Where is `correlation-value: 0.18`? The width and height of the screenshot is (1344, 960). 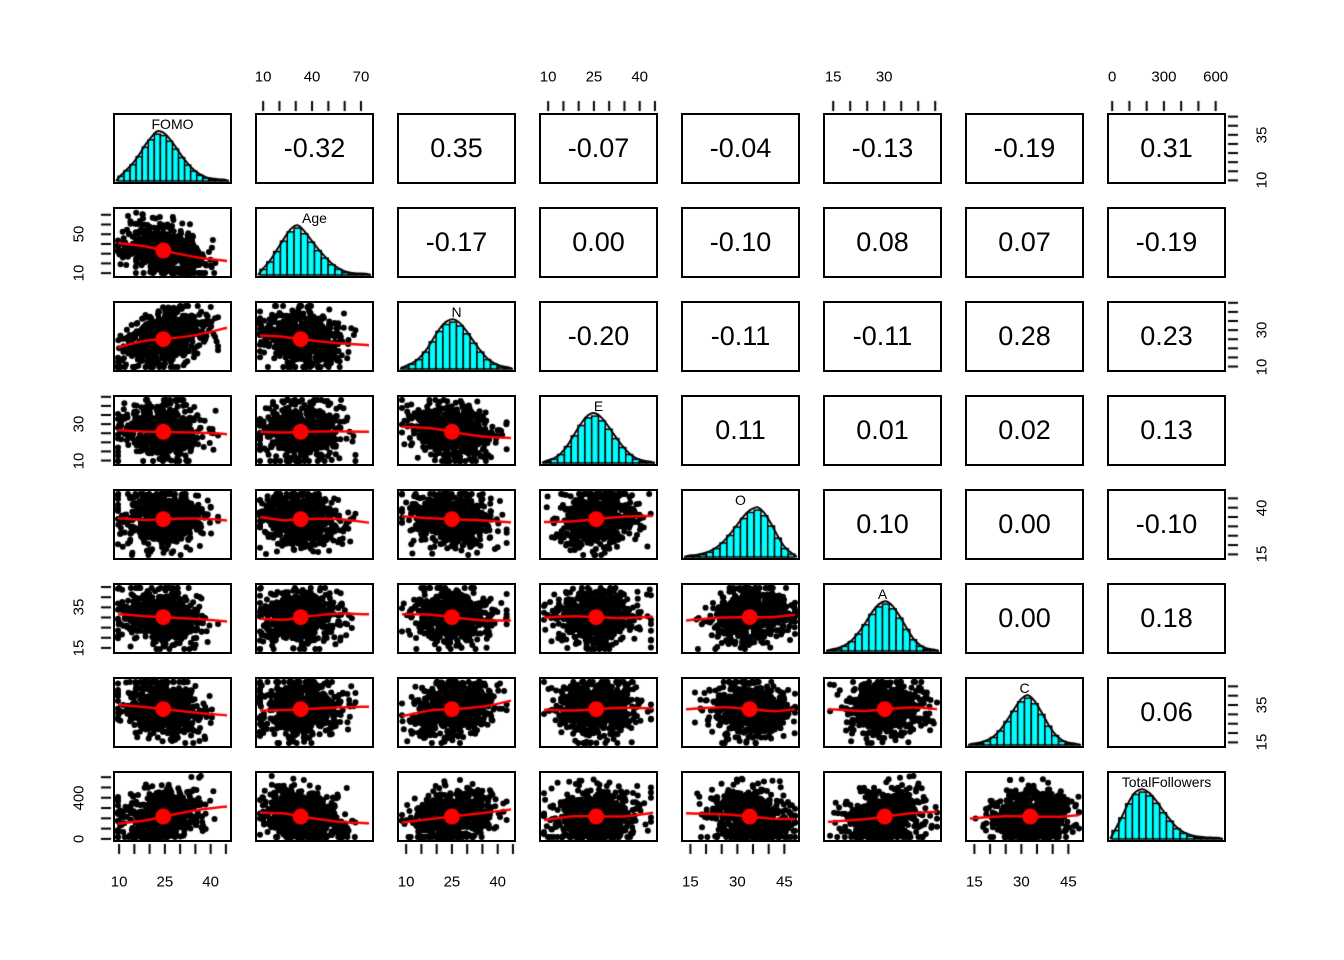
correlation-value: 0.18 is located at coordinates (1166, 618).